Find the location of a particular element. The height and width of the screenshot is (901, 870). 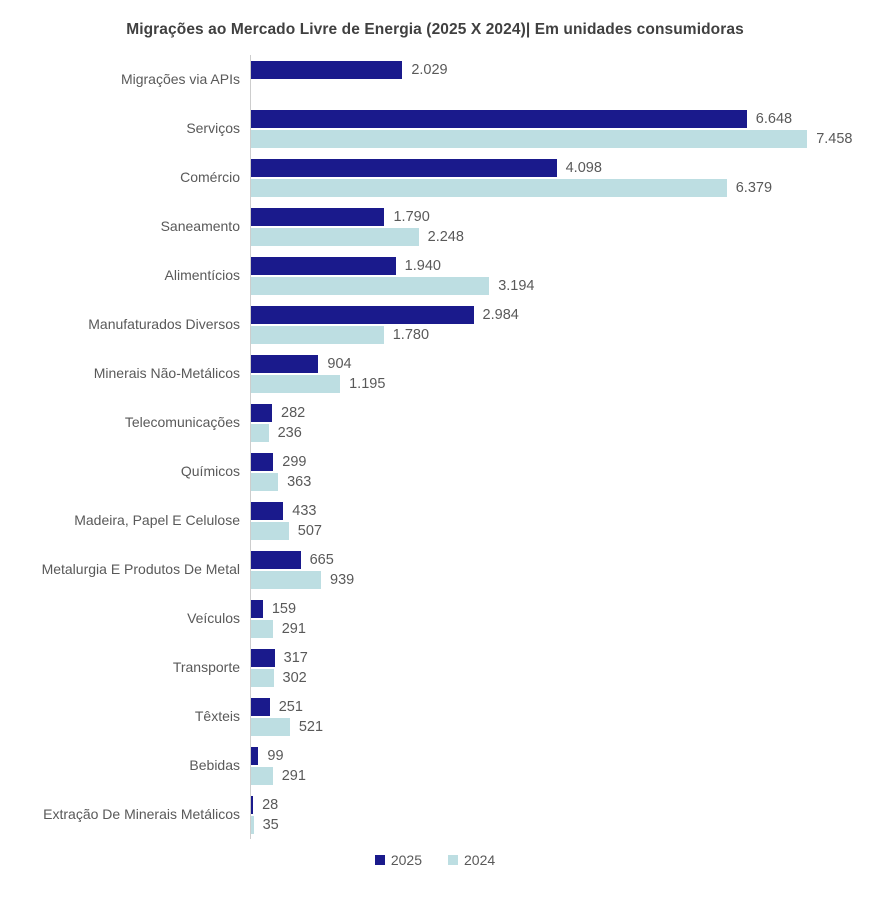

category-row: Migrações via APIs 2.029 is located at coordinates (435, 79).